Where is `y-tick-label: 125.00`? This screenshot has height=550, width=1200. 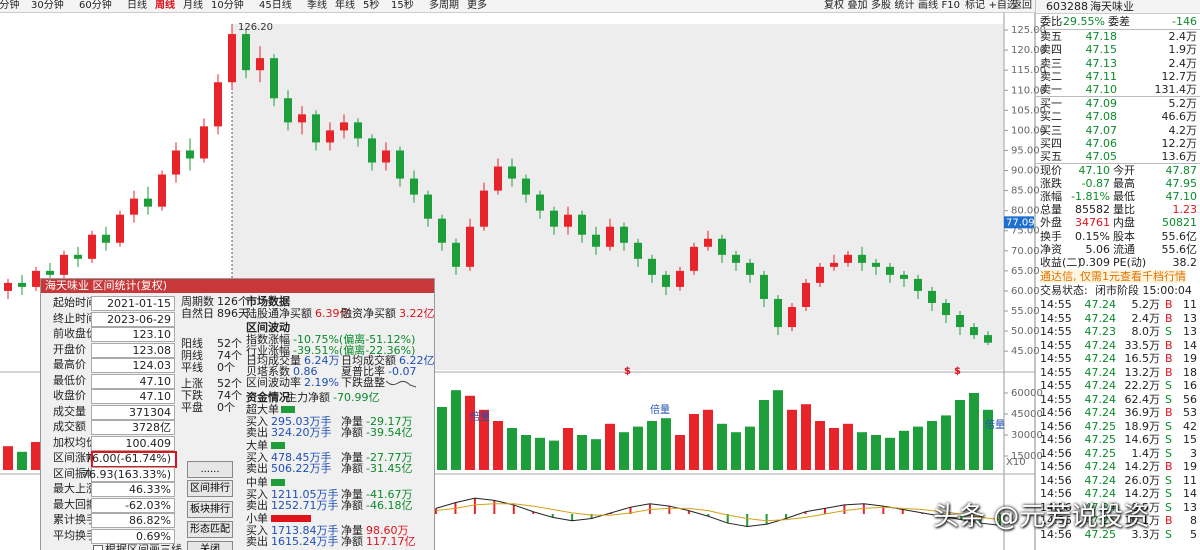
y-tick-label: 125.00 is located at coordinates (1028, 30).